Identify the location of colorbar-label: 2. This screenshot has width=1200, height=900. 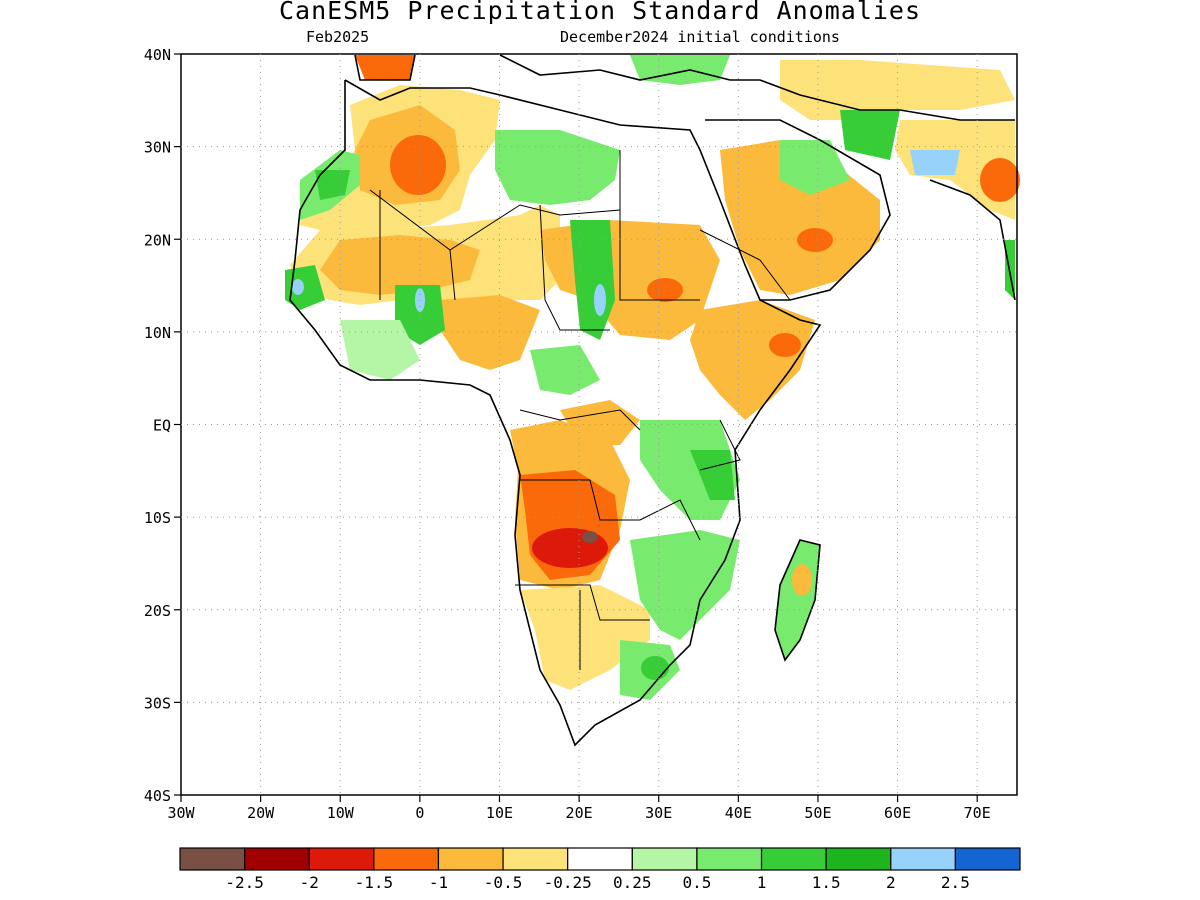
(891, 882).